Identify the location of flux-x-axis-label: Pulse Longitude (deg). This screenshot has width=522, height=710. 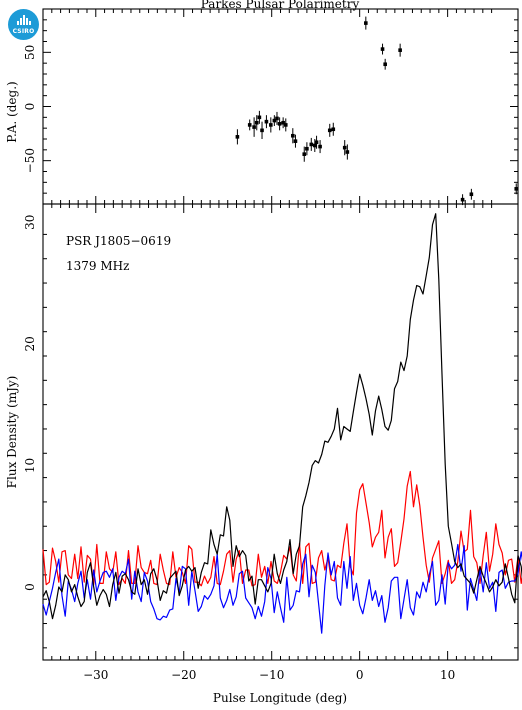
(280, 698).